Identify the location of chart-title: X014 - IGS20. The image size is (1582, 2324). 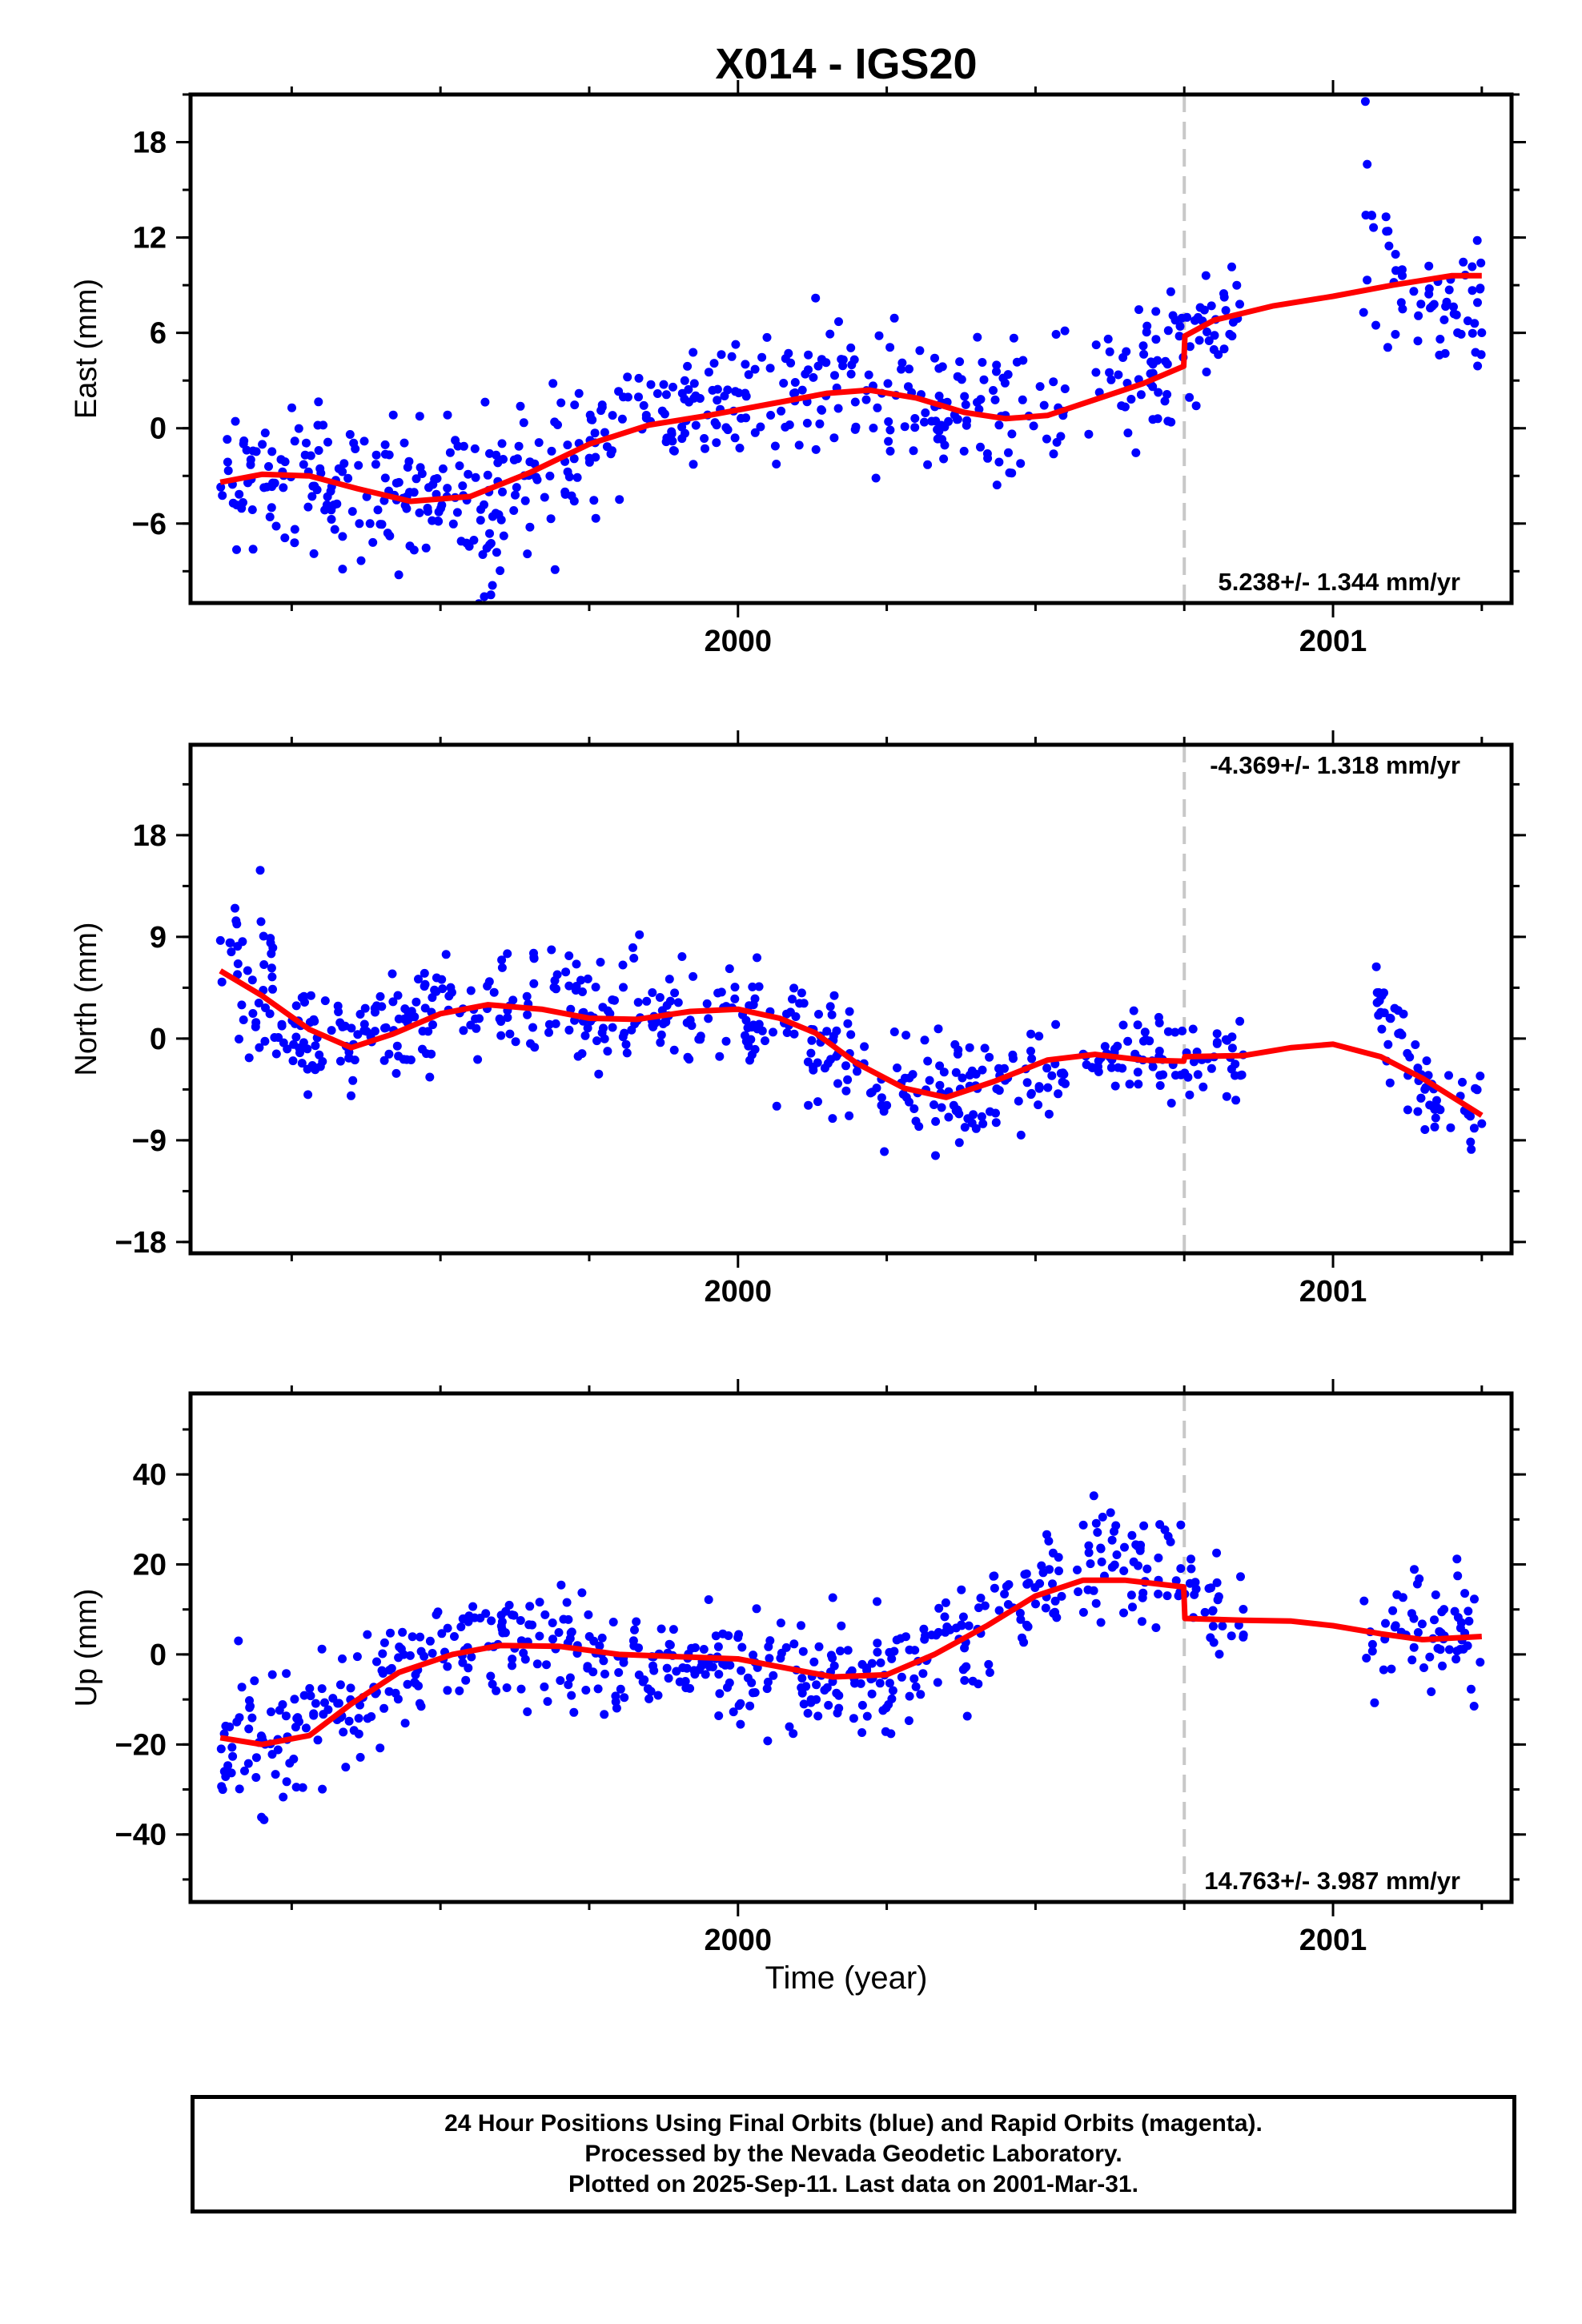
(846, 64).